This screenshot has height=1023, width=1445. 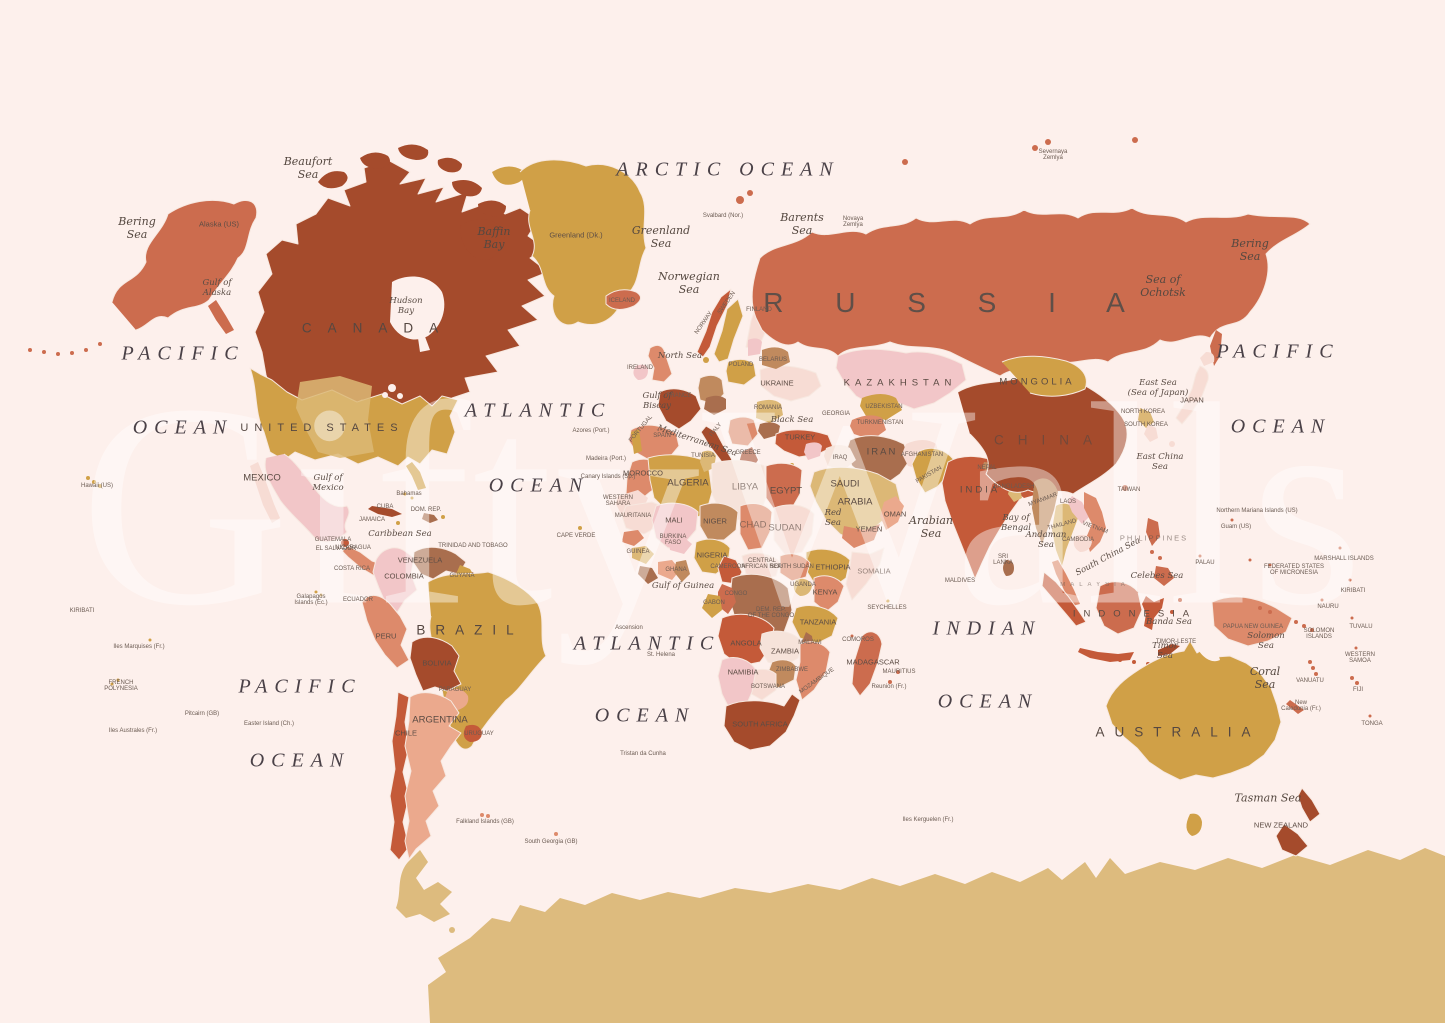 What do you see at coordinates (715, 405) in the screenshot?
I see `austria-czechia` at bounding box center [715, 405].